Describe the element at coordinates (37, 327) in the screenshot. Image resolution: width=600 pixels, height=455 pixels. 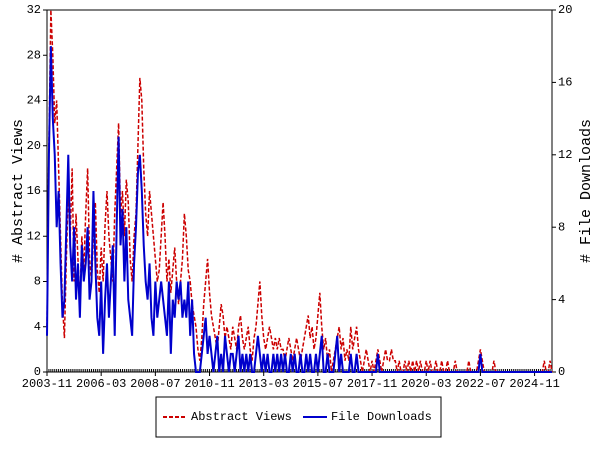
I see `y-tick-label: 4` at that location.